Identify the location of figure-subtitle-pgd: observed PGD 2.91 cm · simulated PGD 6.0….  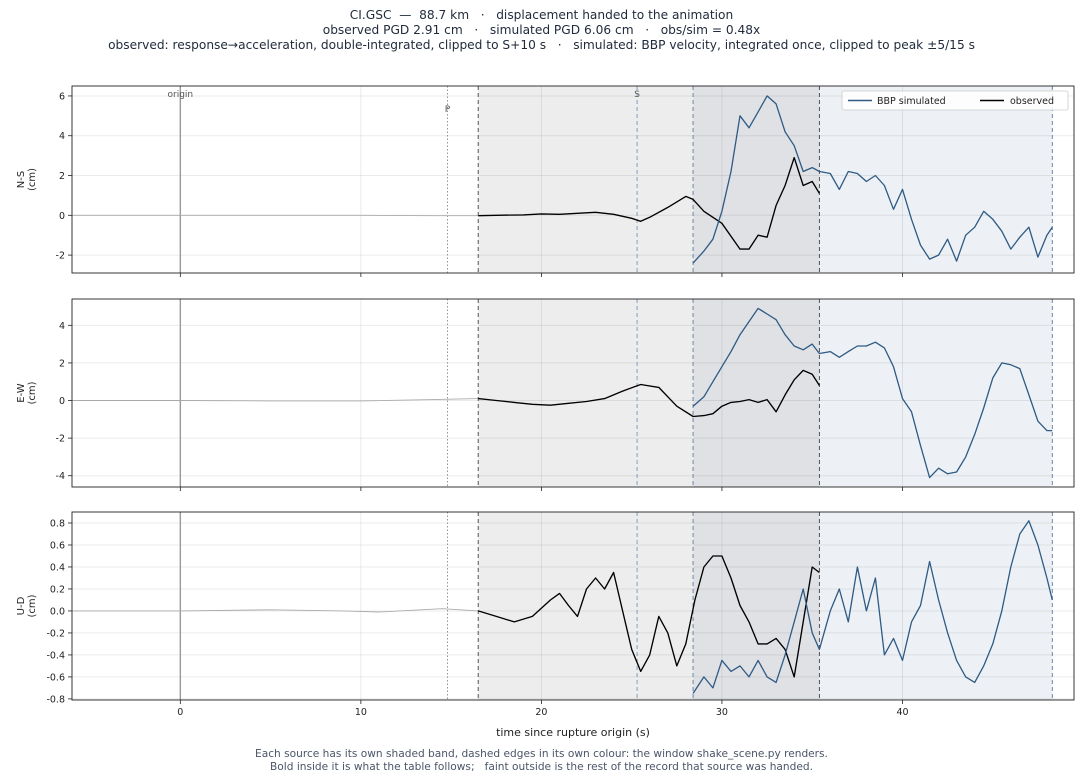
(541, 30).